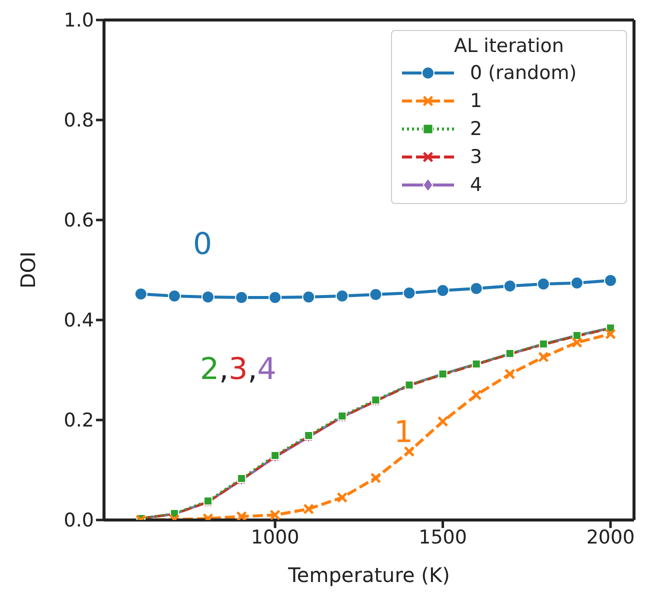  Describe the element at coordinates (368, 575) in the screenshot. I see `x-axis-title: Temperature (K)` at that location.